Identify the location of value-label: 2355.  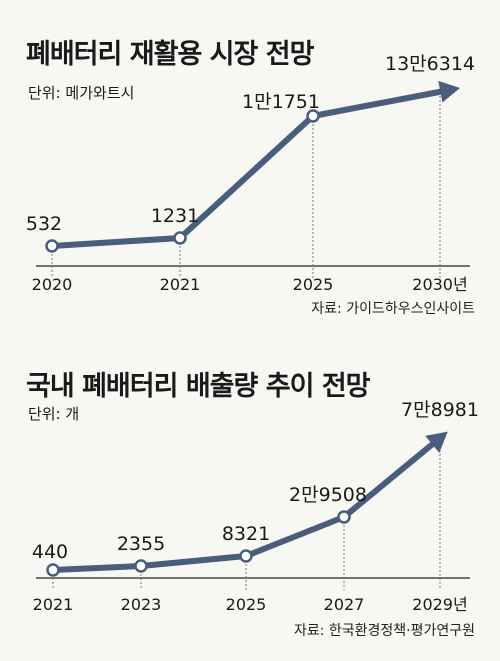
(141, 544).